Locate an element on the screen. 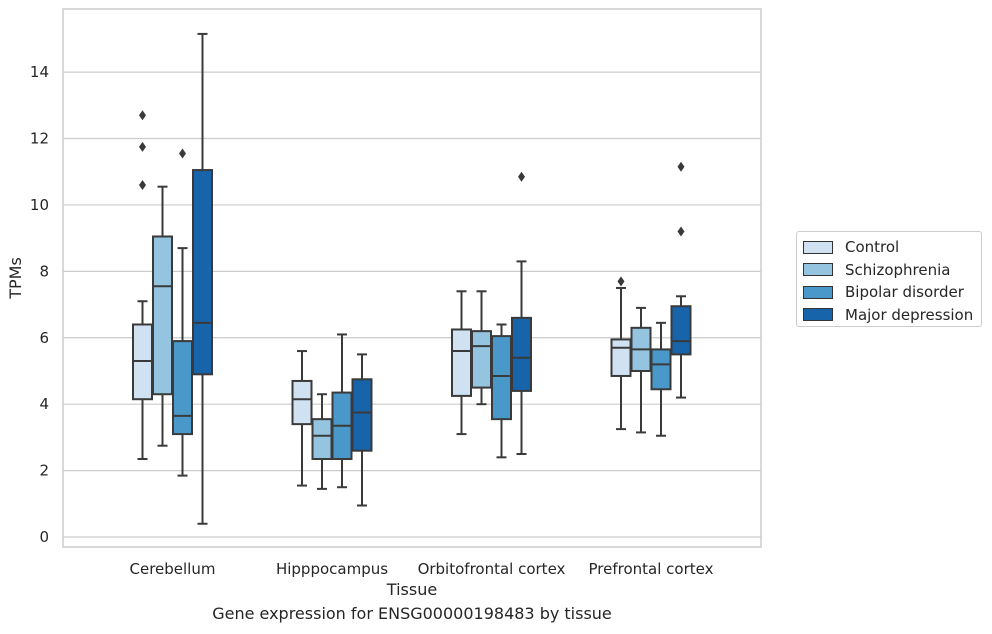 The width and height of the screenshot is (992, 634). legend-label: Bipolar disorder is located at coordinates (904, 292).